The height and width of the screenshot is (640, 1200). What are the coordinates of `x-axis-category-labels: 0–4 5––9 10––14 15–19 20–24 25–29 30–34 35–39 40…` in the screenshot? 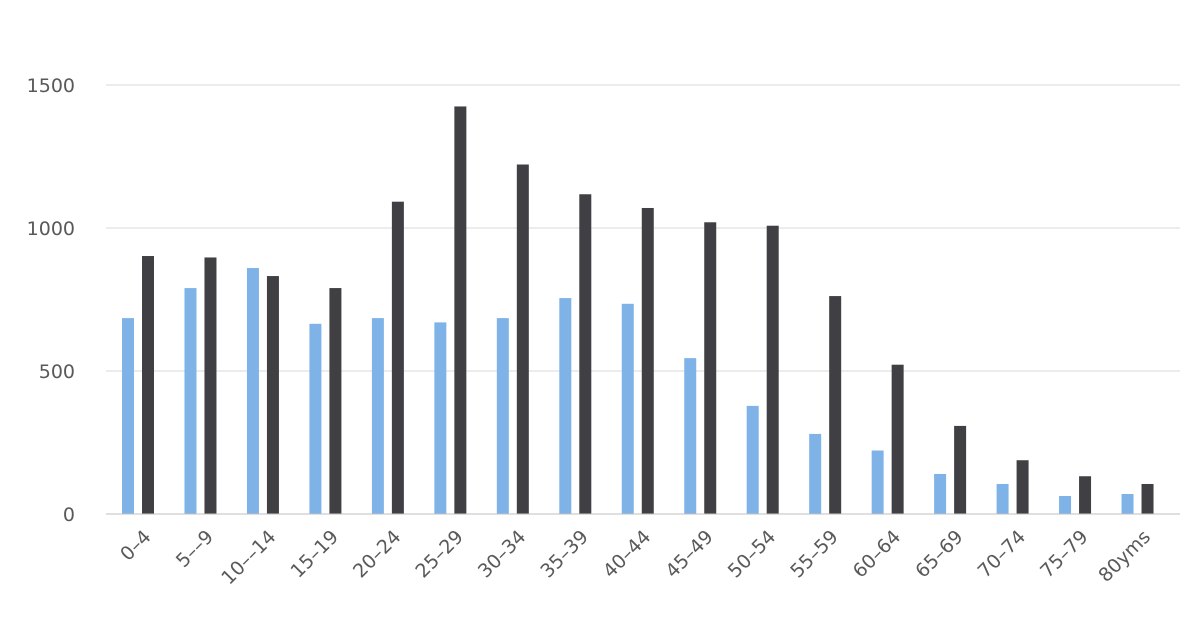 It's located at (635, 557).